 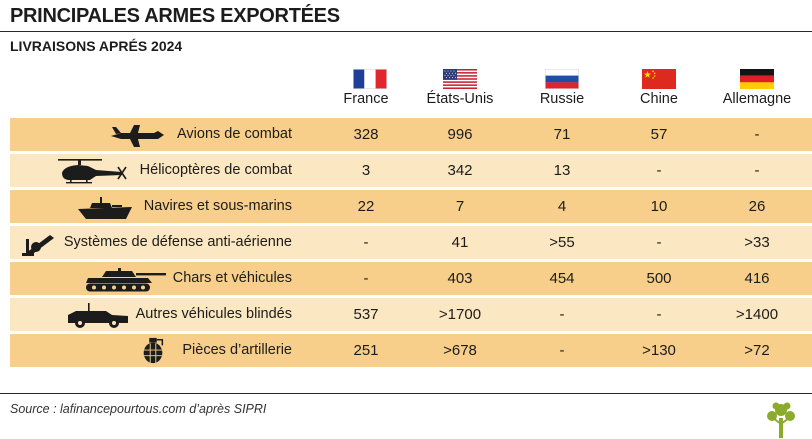 What do you see at coordinates (562, 134) in the screenshot?
I see `table-cell: 71` at bounding box center [562, 134].